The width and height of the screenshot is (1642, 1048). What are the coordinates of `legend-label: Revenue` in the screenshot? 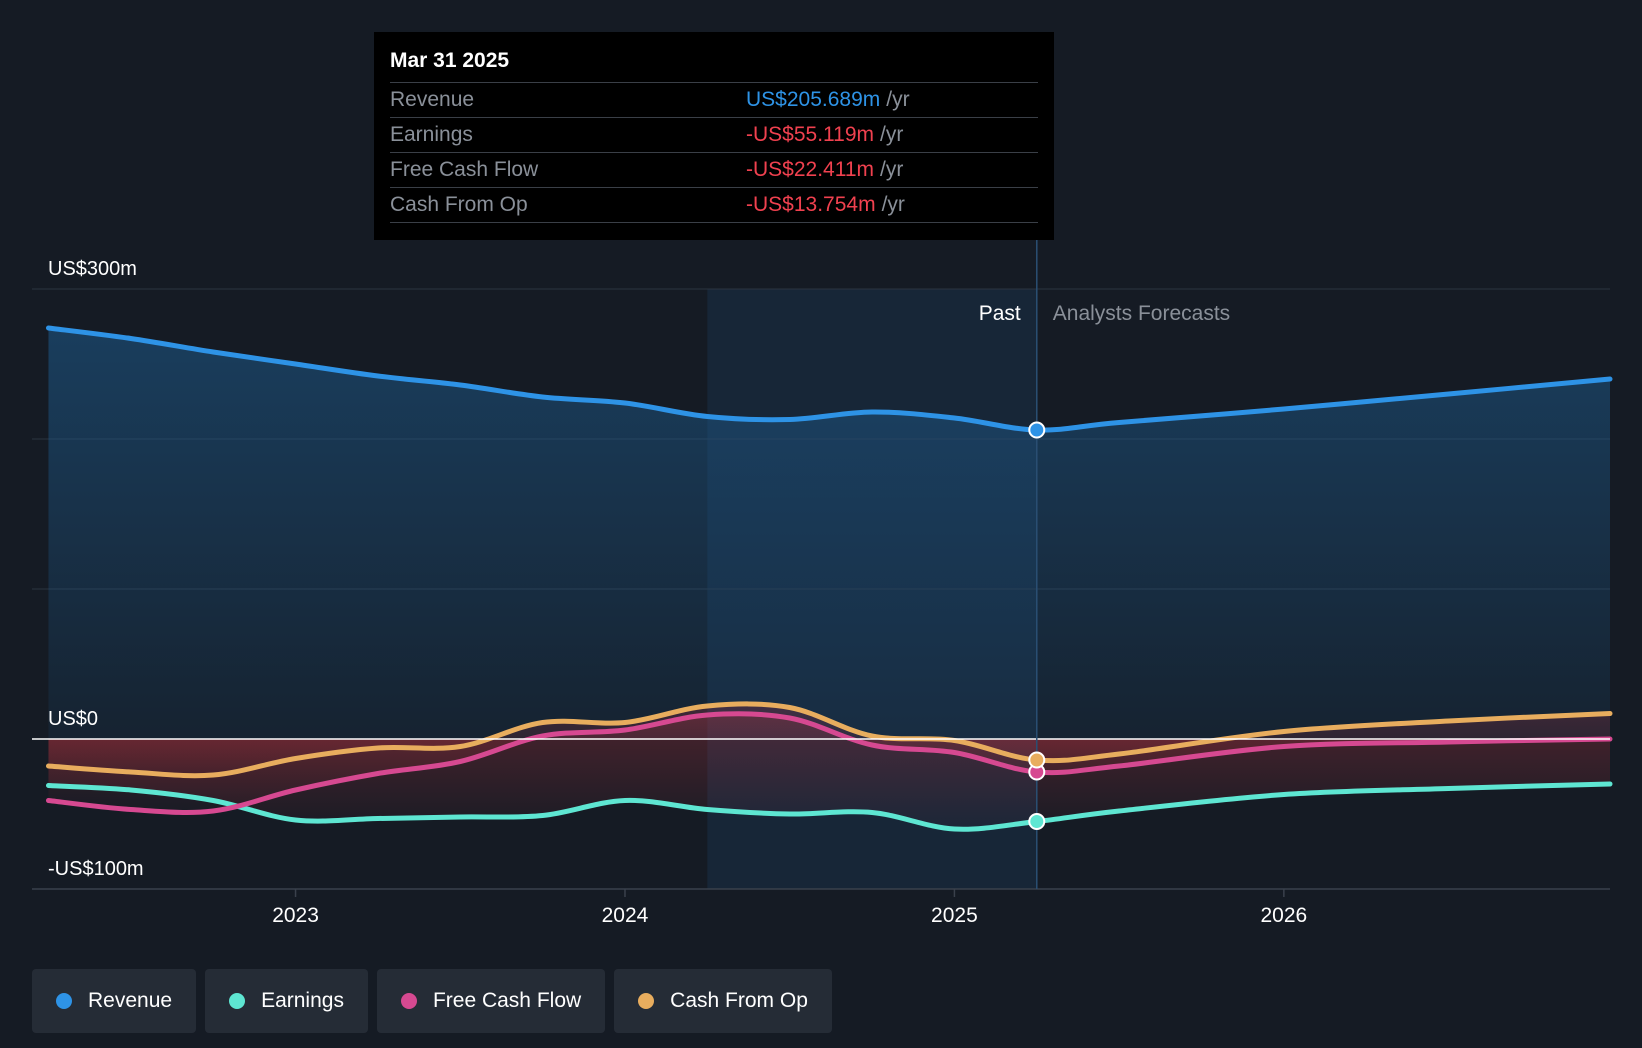 It's located at (130, 1000).